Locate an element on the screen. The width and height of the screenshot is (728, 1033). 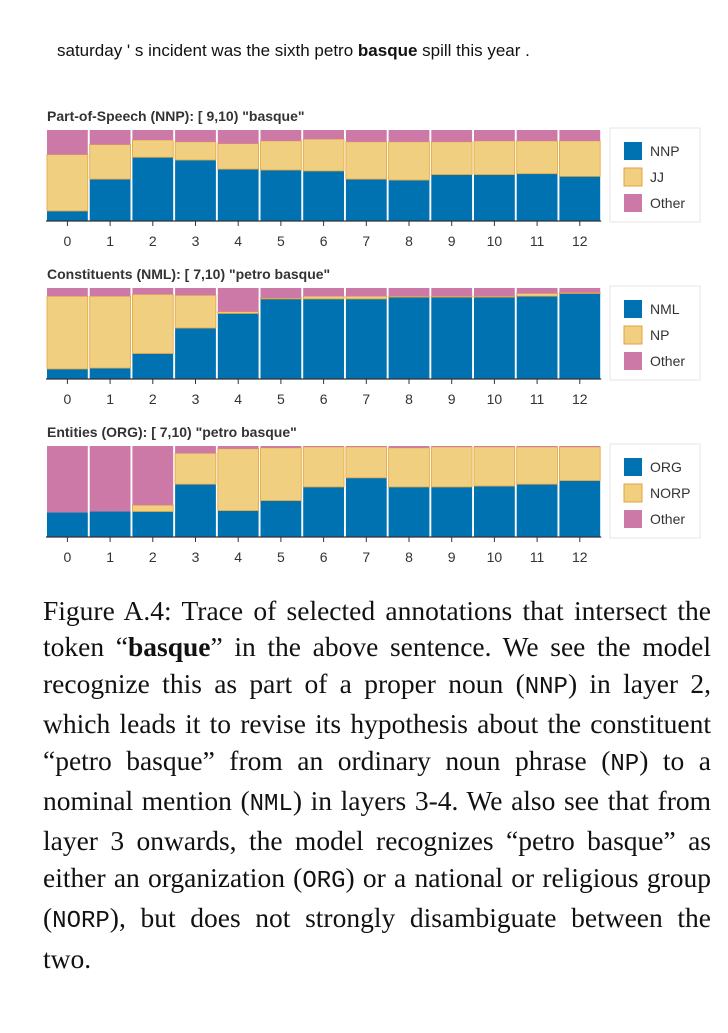
x-tick-label: 8 is located at coordinates (409, 241).